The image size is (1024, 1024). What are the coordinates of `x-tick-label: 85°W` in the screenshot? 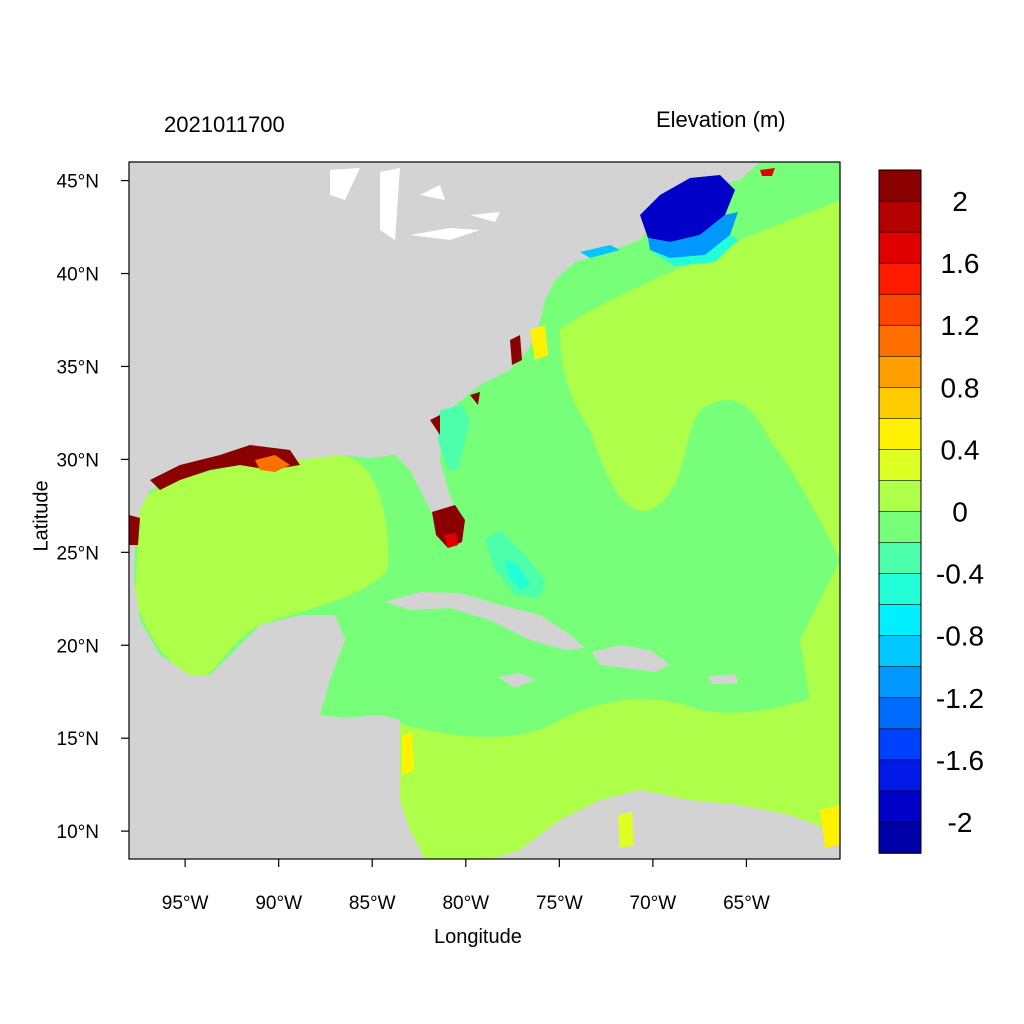 It's located at (372, 903).